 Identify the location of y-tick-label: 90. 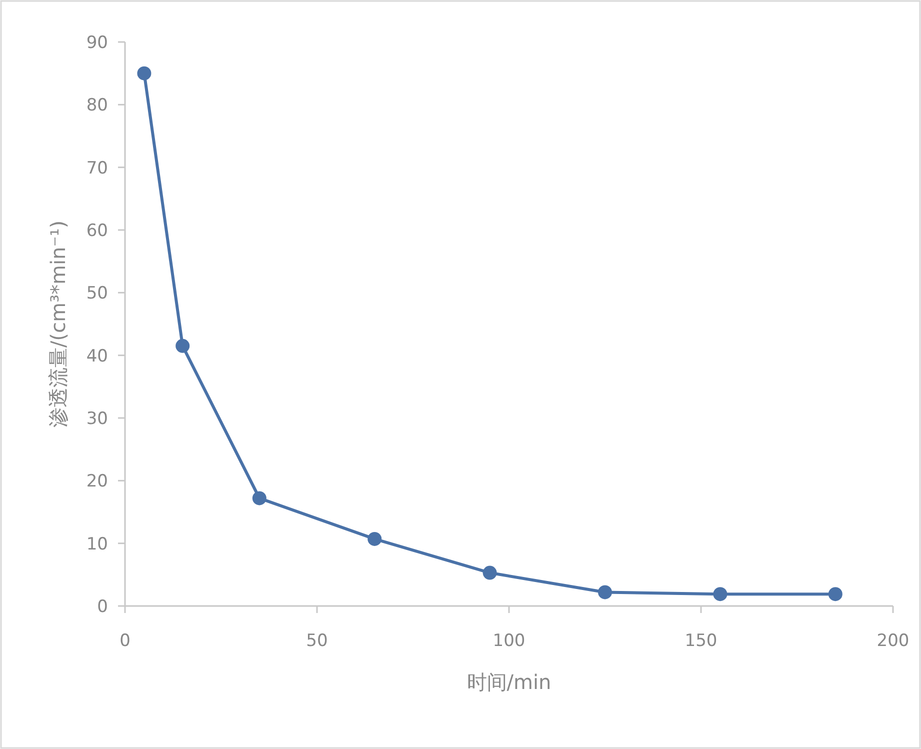
(97, 43).